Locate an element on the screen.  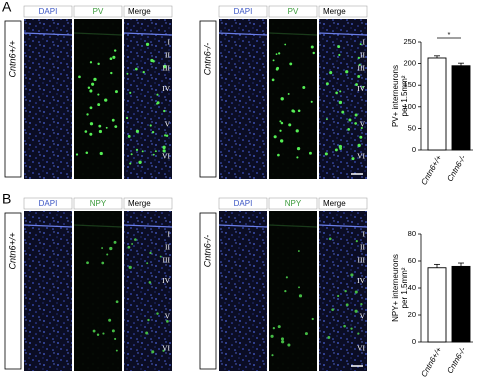
layer-label: I is located at coordinates (364, 234).